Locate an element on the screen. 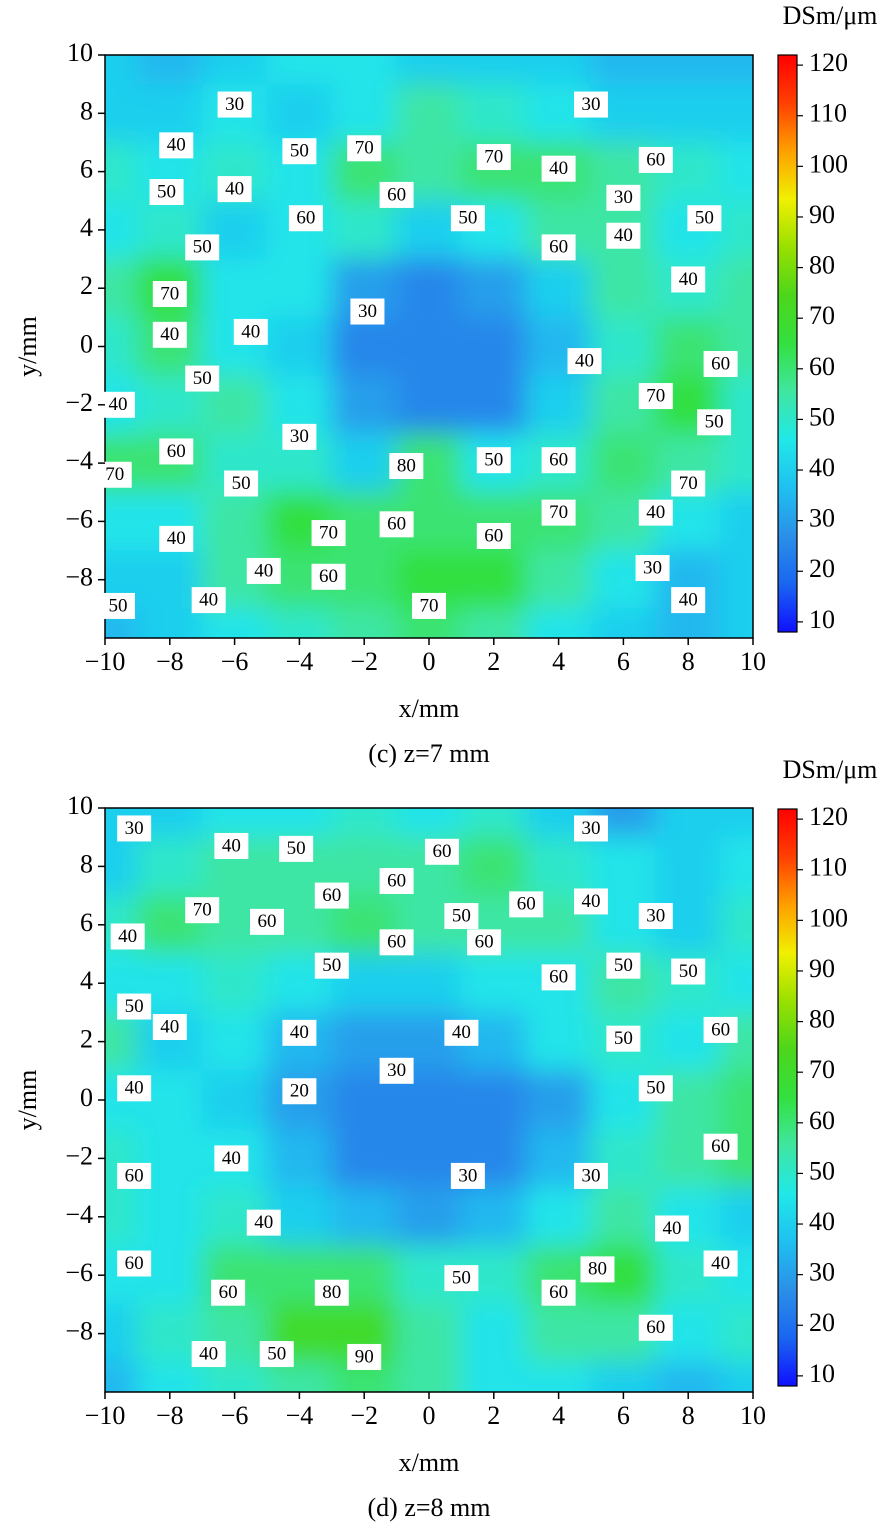 The image size is (886, 1531). colorbar-tick-label: 110 is located at coordinates (828, 867).